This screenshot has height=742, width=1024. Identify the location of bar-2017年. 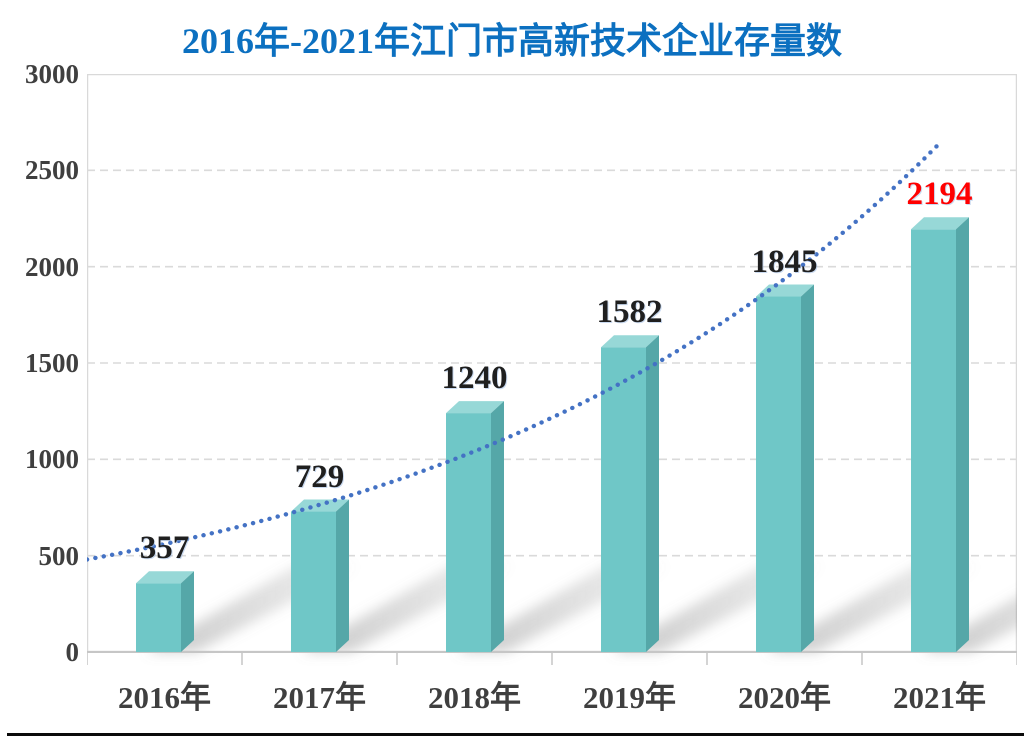
(320, 575).